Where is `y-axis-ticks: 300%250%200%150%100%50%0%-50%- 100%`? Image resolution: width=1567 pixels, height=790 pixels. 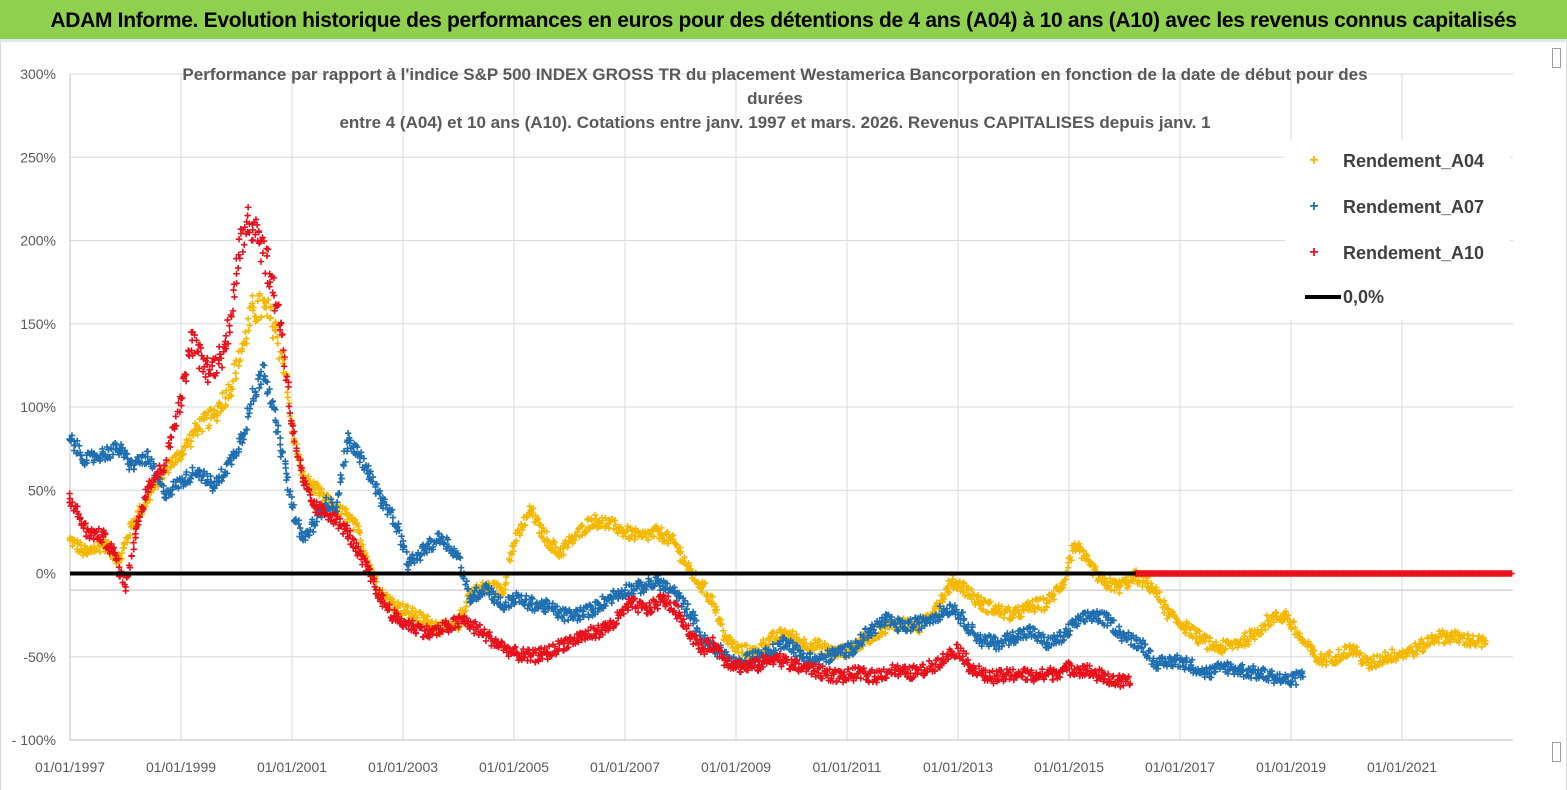 y-axis-ticks: 300%250%200%150%100%50%0%-50%- 100% is located at coordinates (34, 407).